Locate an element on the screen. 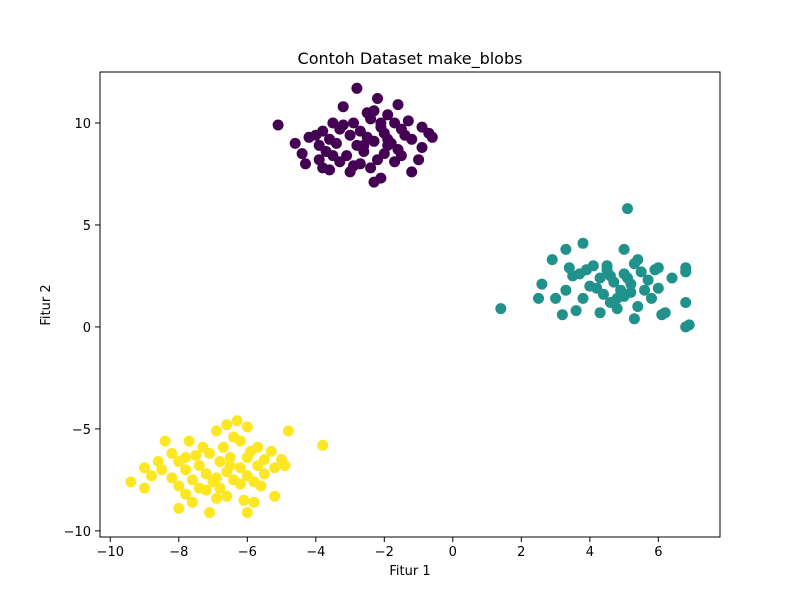  y-axis-label: Fitur 2 is located at coordinates (46, 304).